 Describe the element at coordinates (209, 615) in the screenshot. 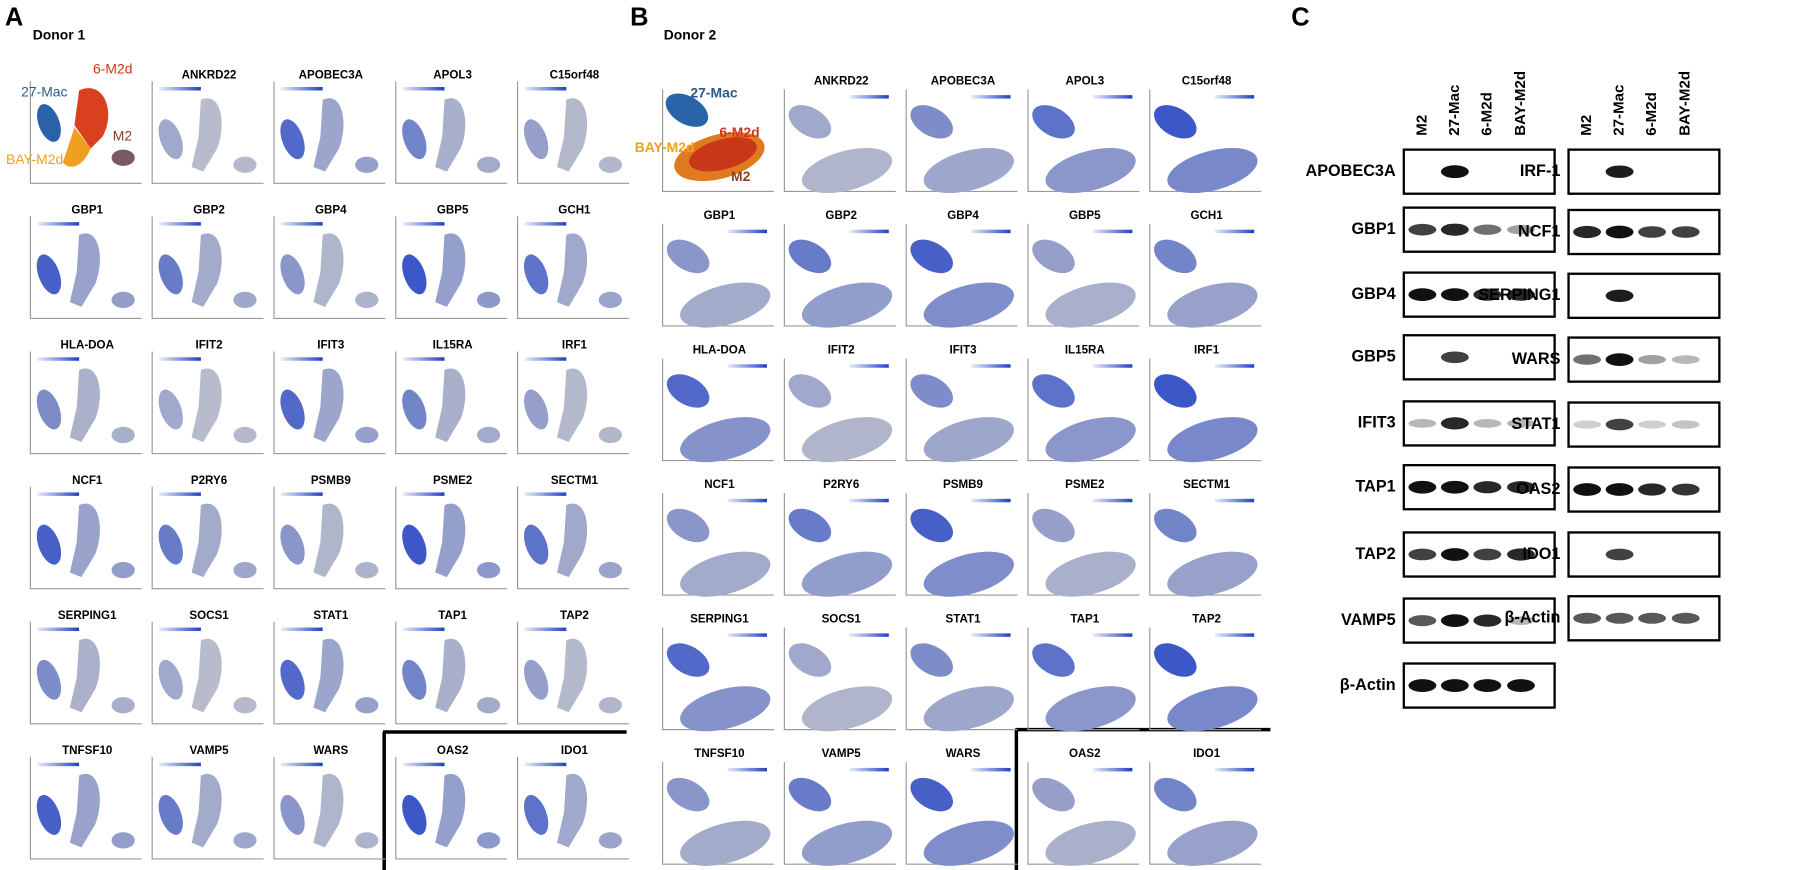

I see `gene-label: SOCS1` at that location.